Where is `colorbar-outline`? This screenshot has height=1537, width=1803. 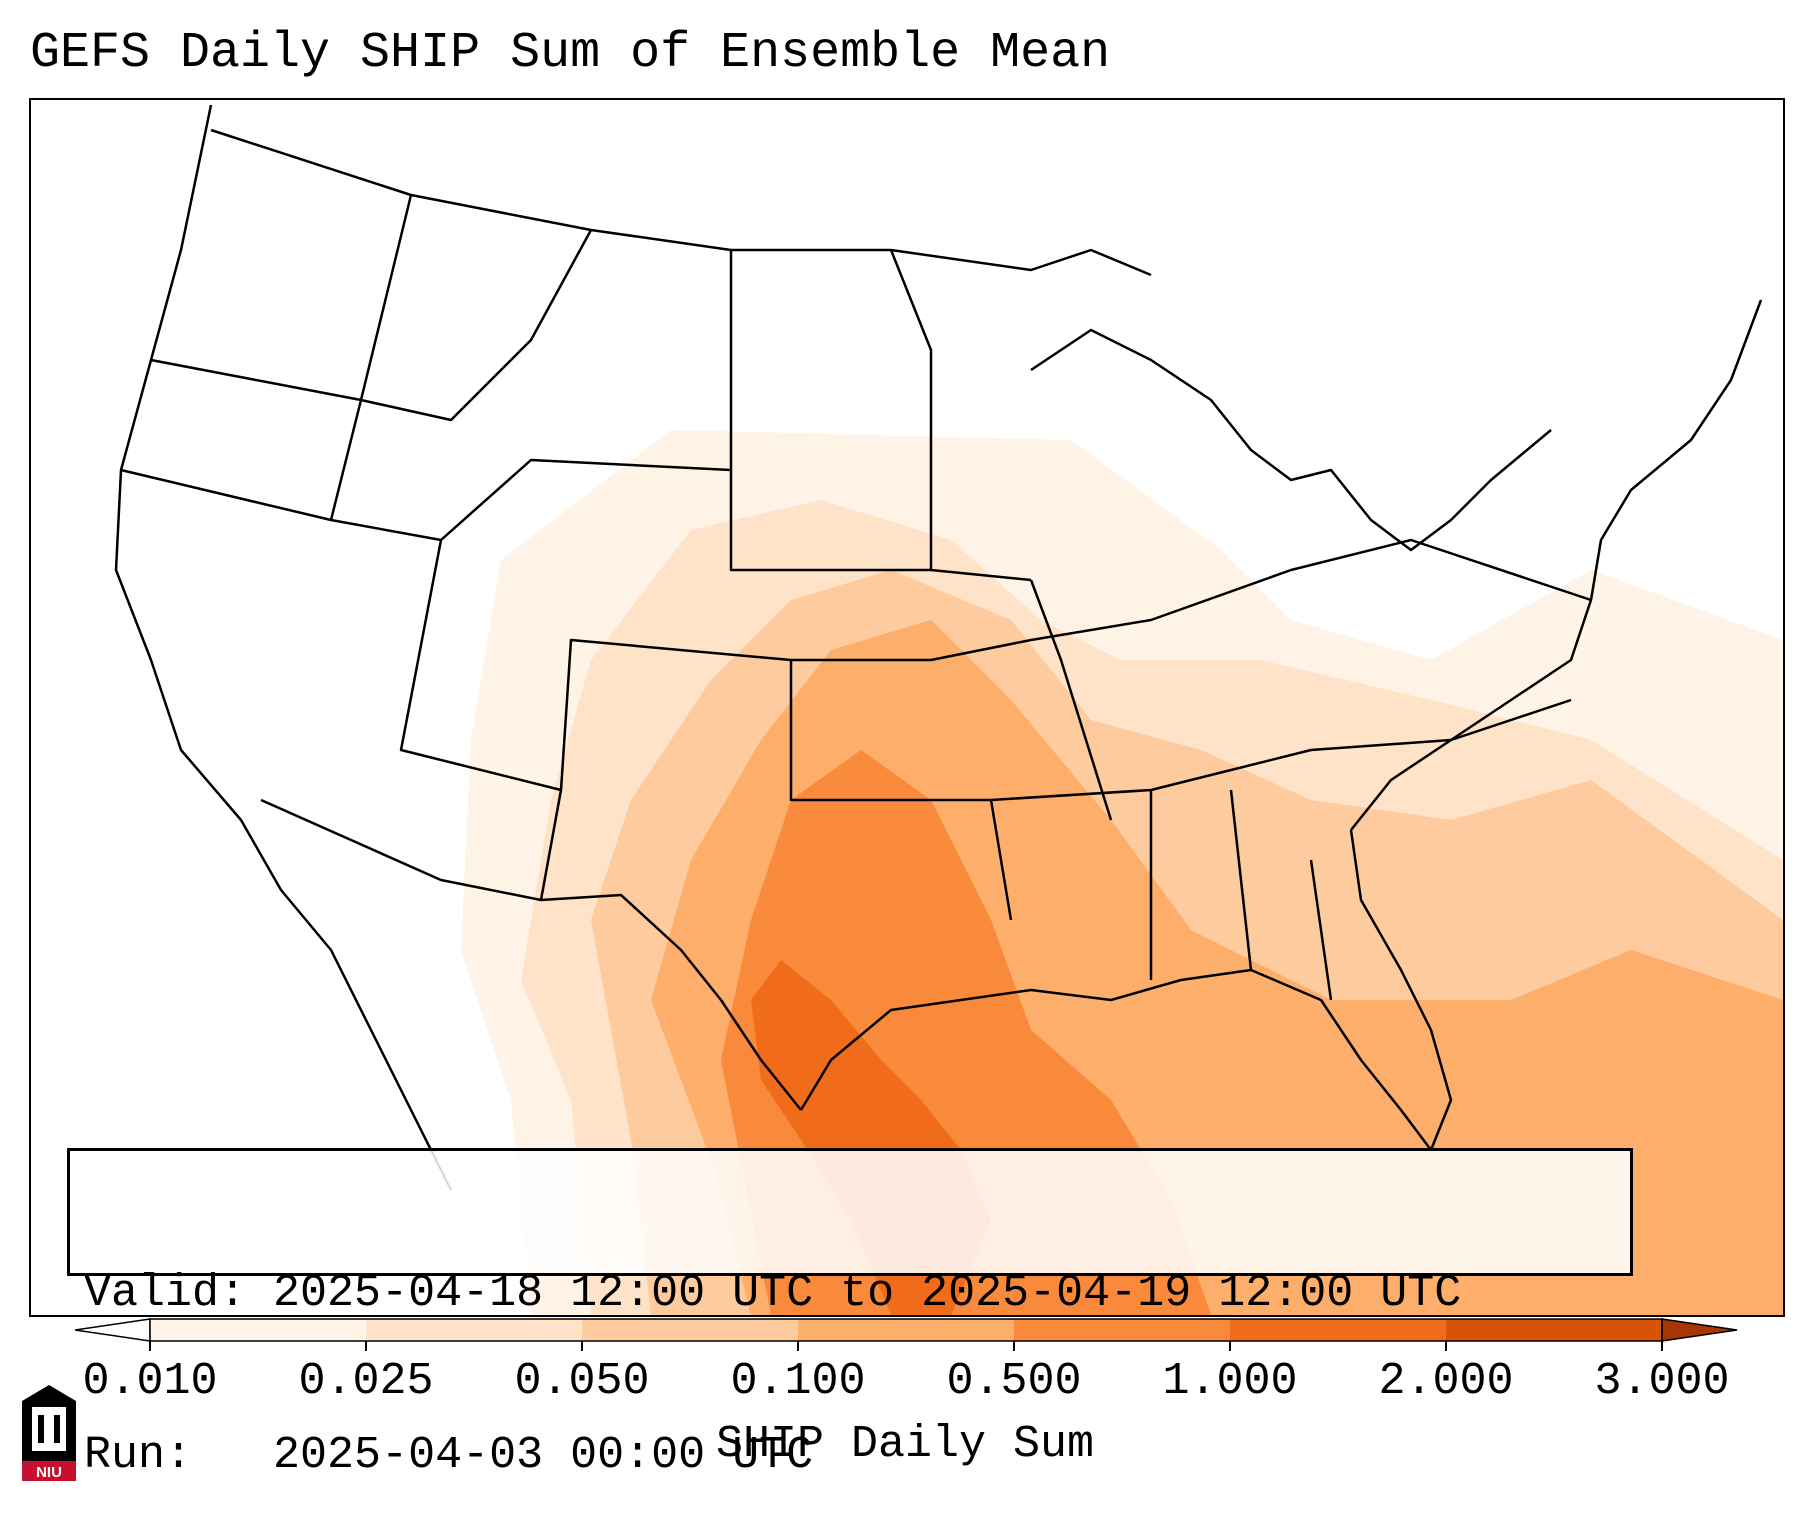 colorbar-outline is located at coordinates (906, 1330).